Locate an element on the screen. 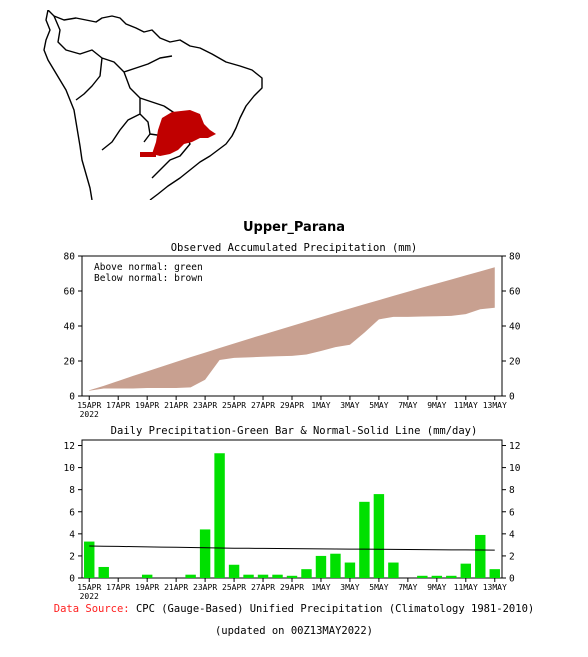 This screenshot has height=657, width=588. upper-parana-region is located at coordinates (184, 133).